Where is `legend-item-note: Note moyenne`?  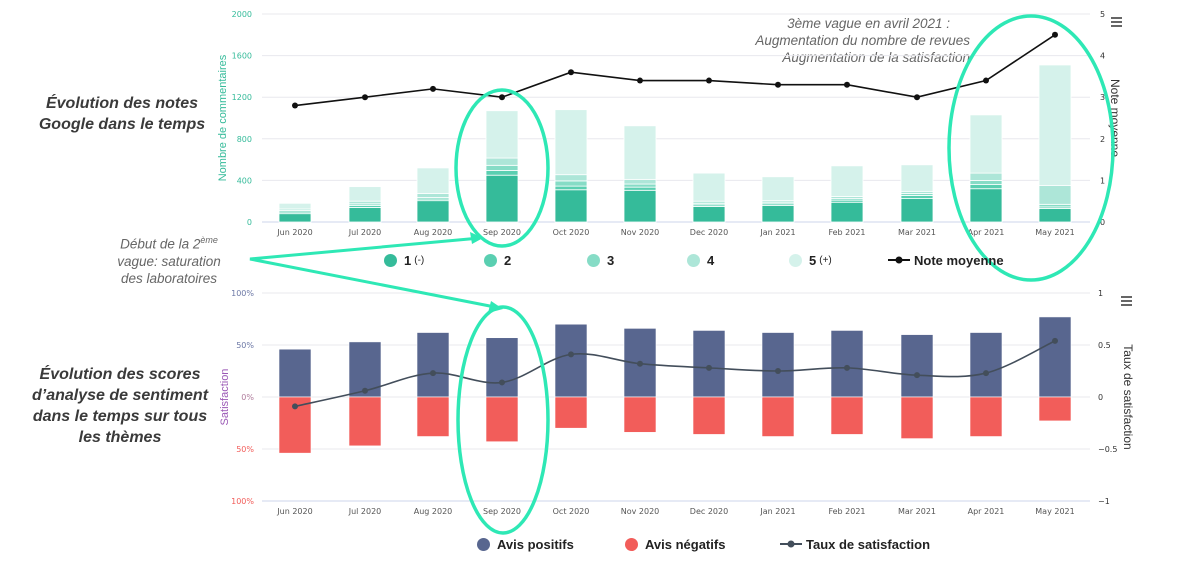
legend-item-note: Note moyenne is located at coordinates (946, 260).